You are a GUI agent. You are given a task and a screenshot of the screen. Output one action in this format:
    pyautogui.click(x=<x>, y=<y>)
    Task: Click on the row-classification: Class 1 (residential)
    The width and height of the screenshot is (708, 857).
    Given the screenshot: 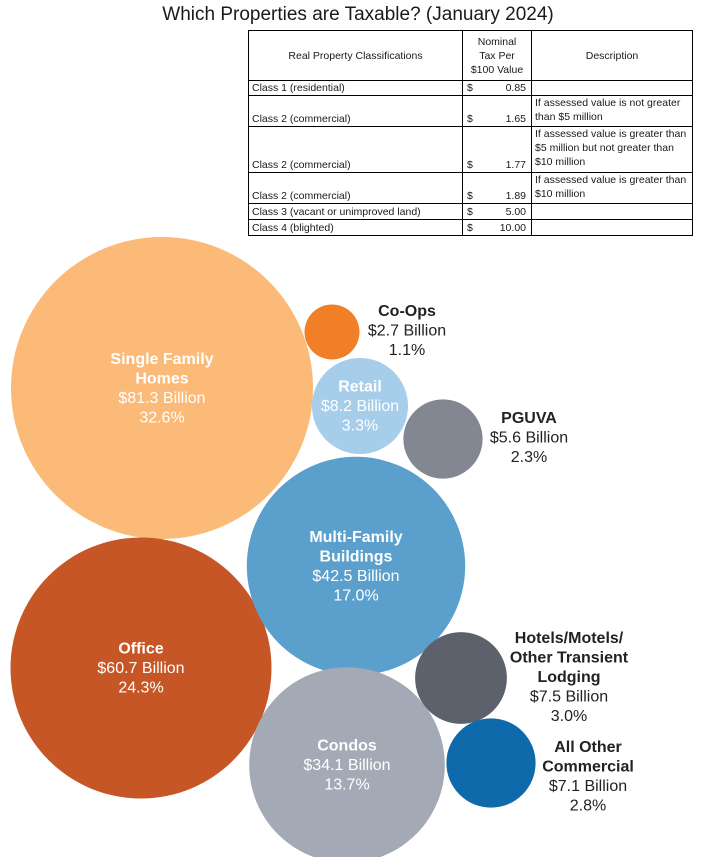 What is the action you would take?
    pyautogui.click(x=355, y=88)
    